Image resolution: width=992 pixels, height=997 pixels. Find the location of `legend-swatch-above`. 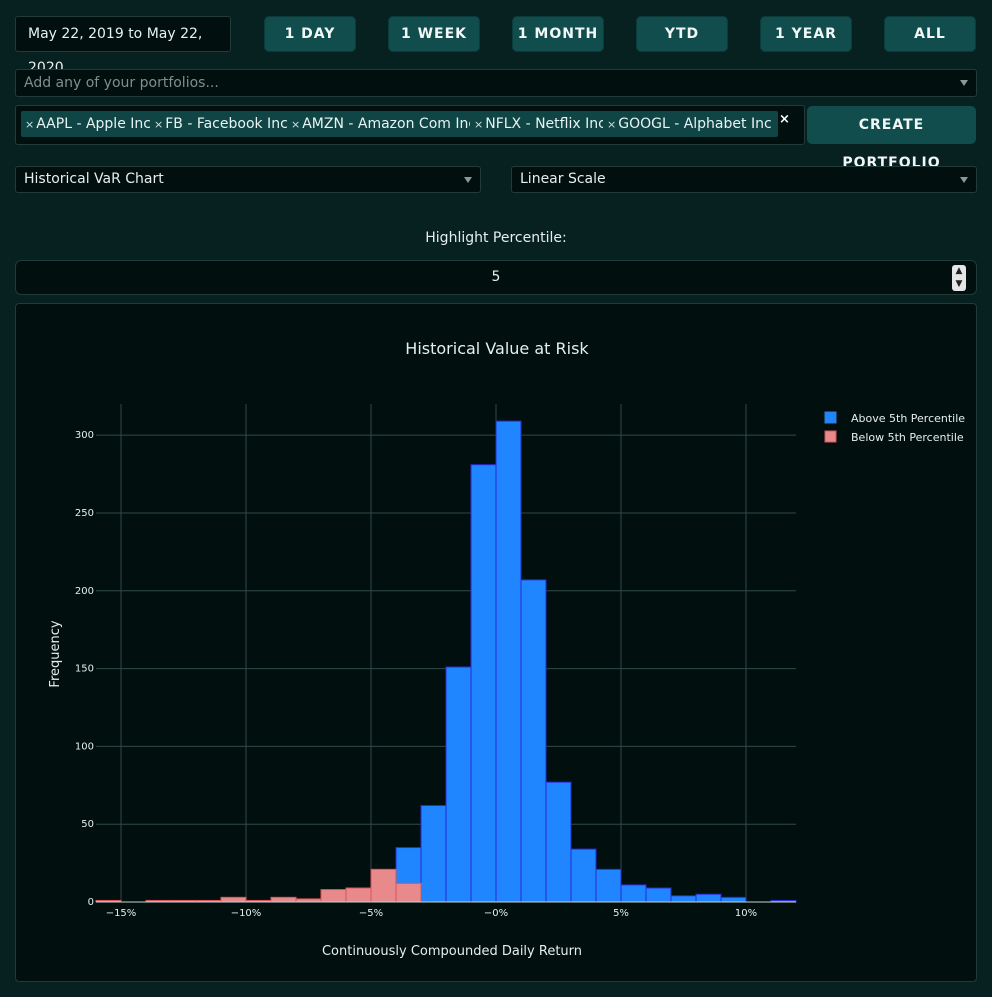

legend-swatch-above is located at coordinates (830, 417).